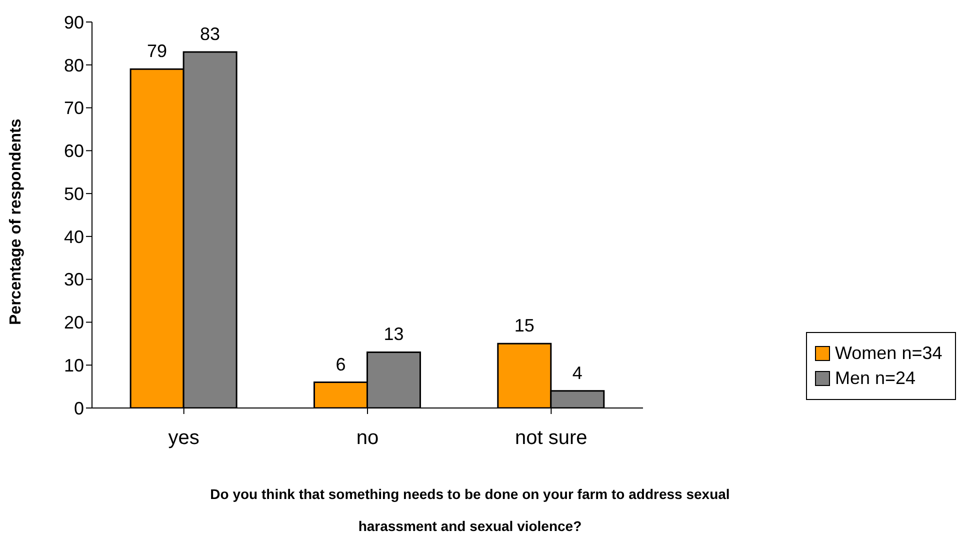  Describe the element at coordinates (79, 408) in the screenshot. I see `y-tick-label: 0` at that location.